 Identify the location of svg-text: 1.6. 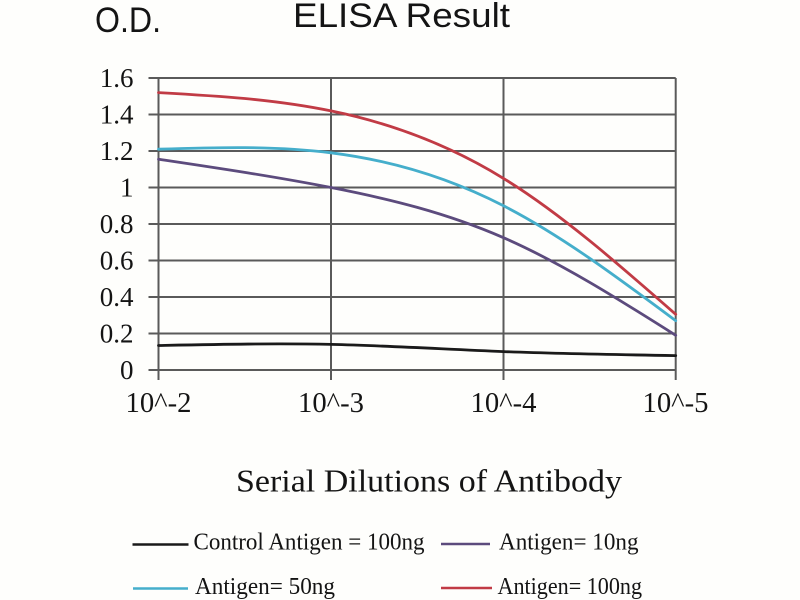
(117, 78).